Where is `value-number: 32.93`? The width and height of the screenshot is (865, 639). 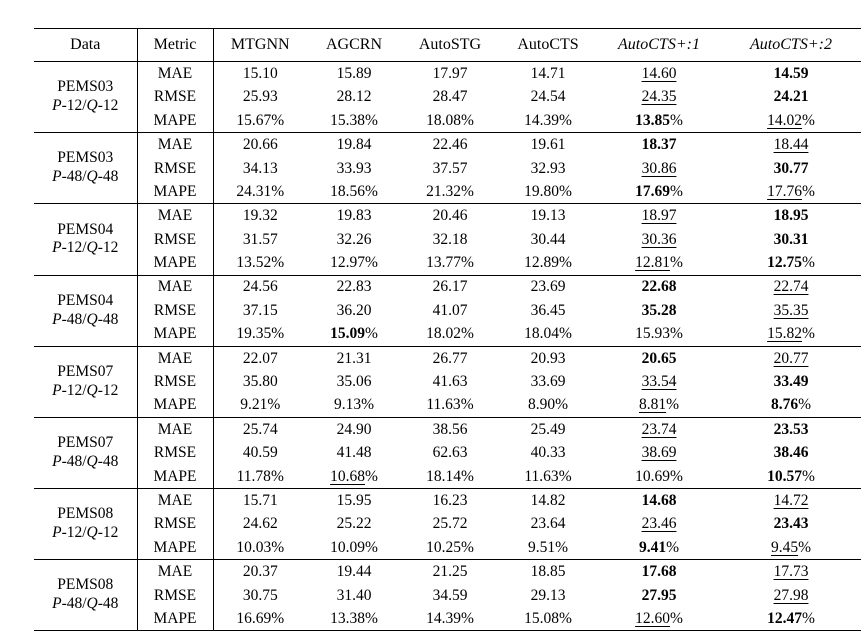
value-number: 32.93 is located at coordinates (548, 168).